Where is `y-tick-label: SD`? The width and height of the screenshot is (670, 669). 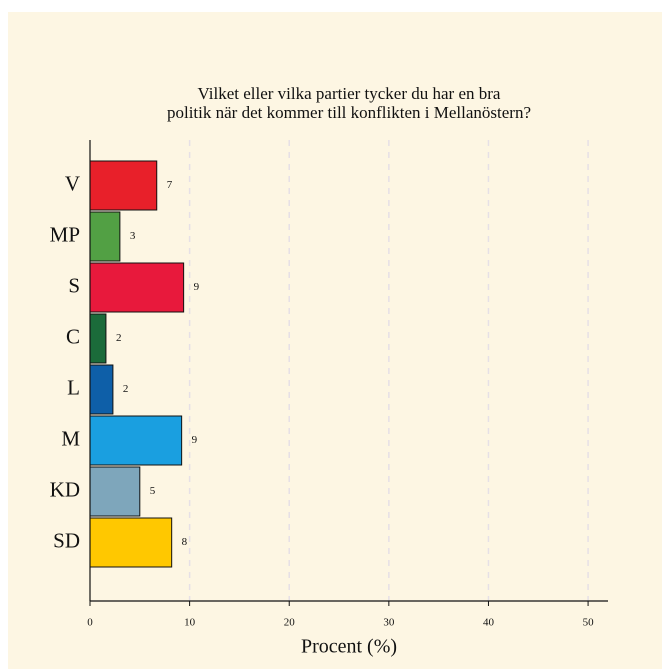 y-tick-label: SD is located at coordinates (66, 540).